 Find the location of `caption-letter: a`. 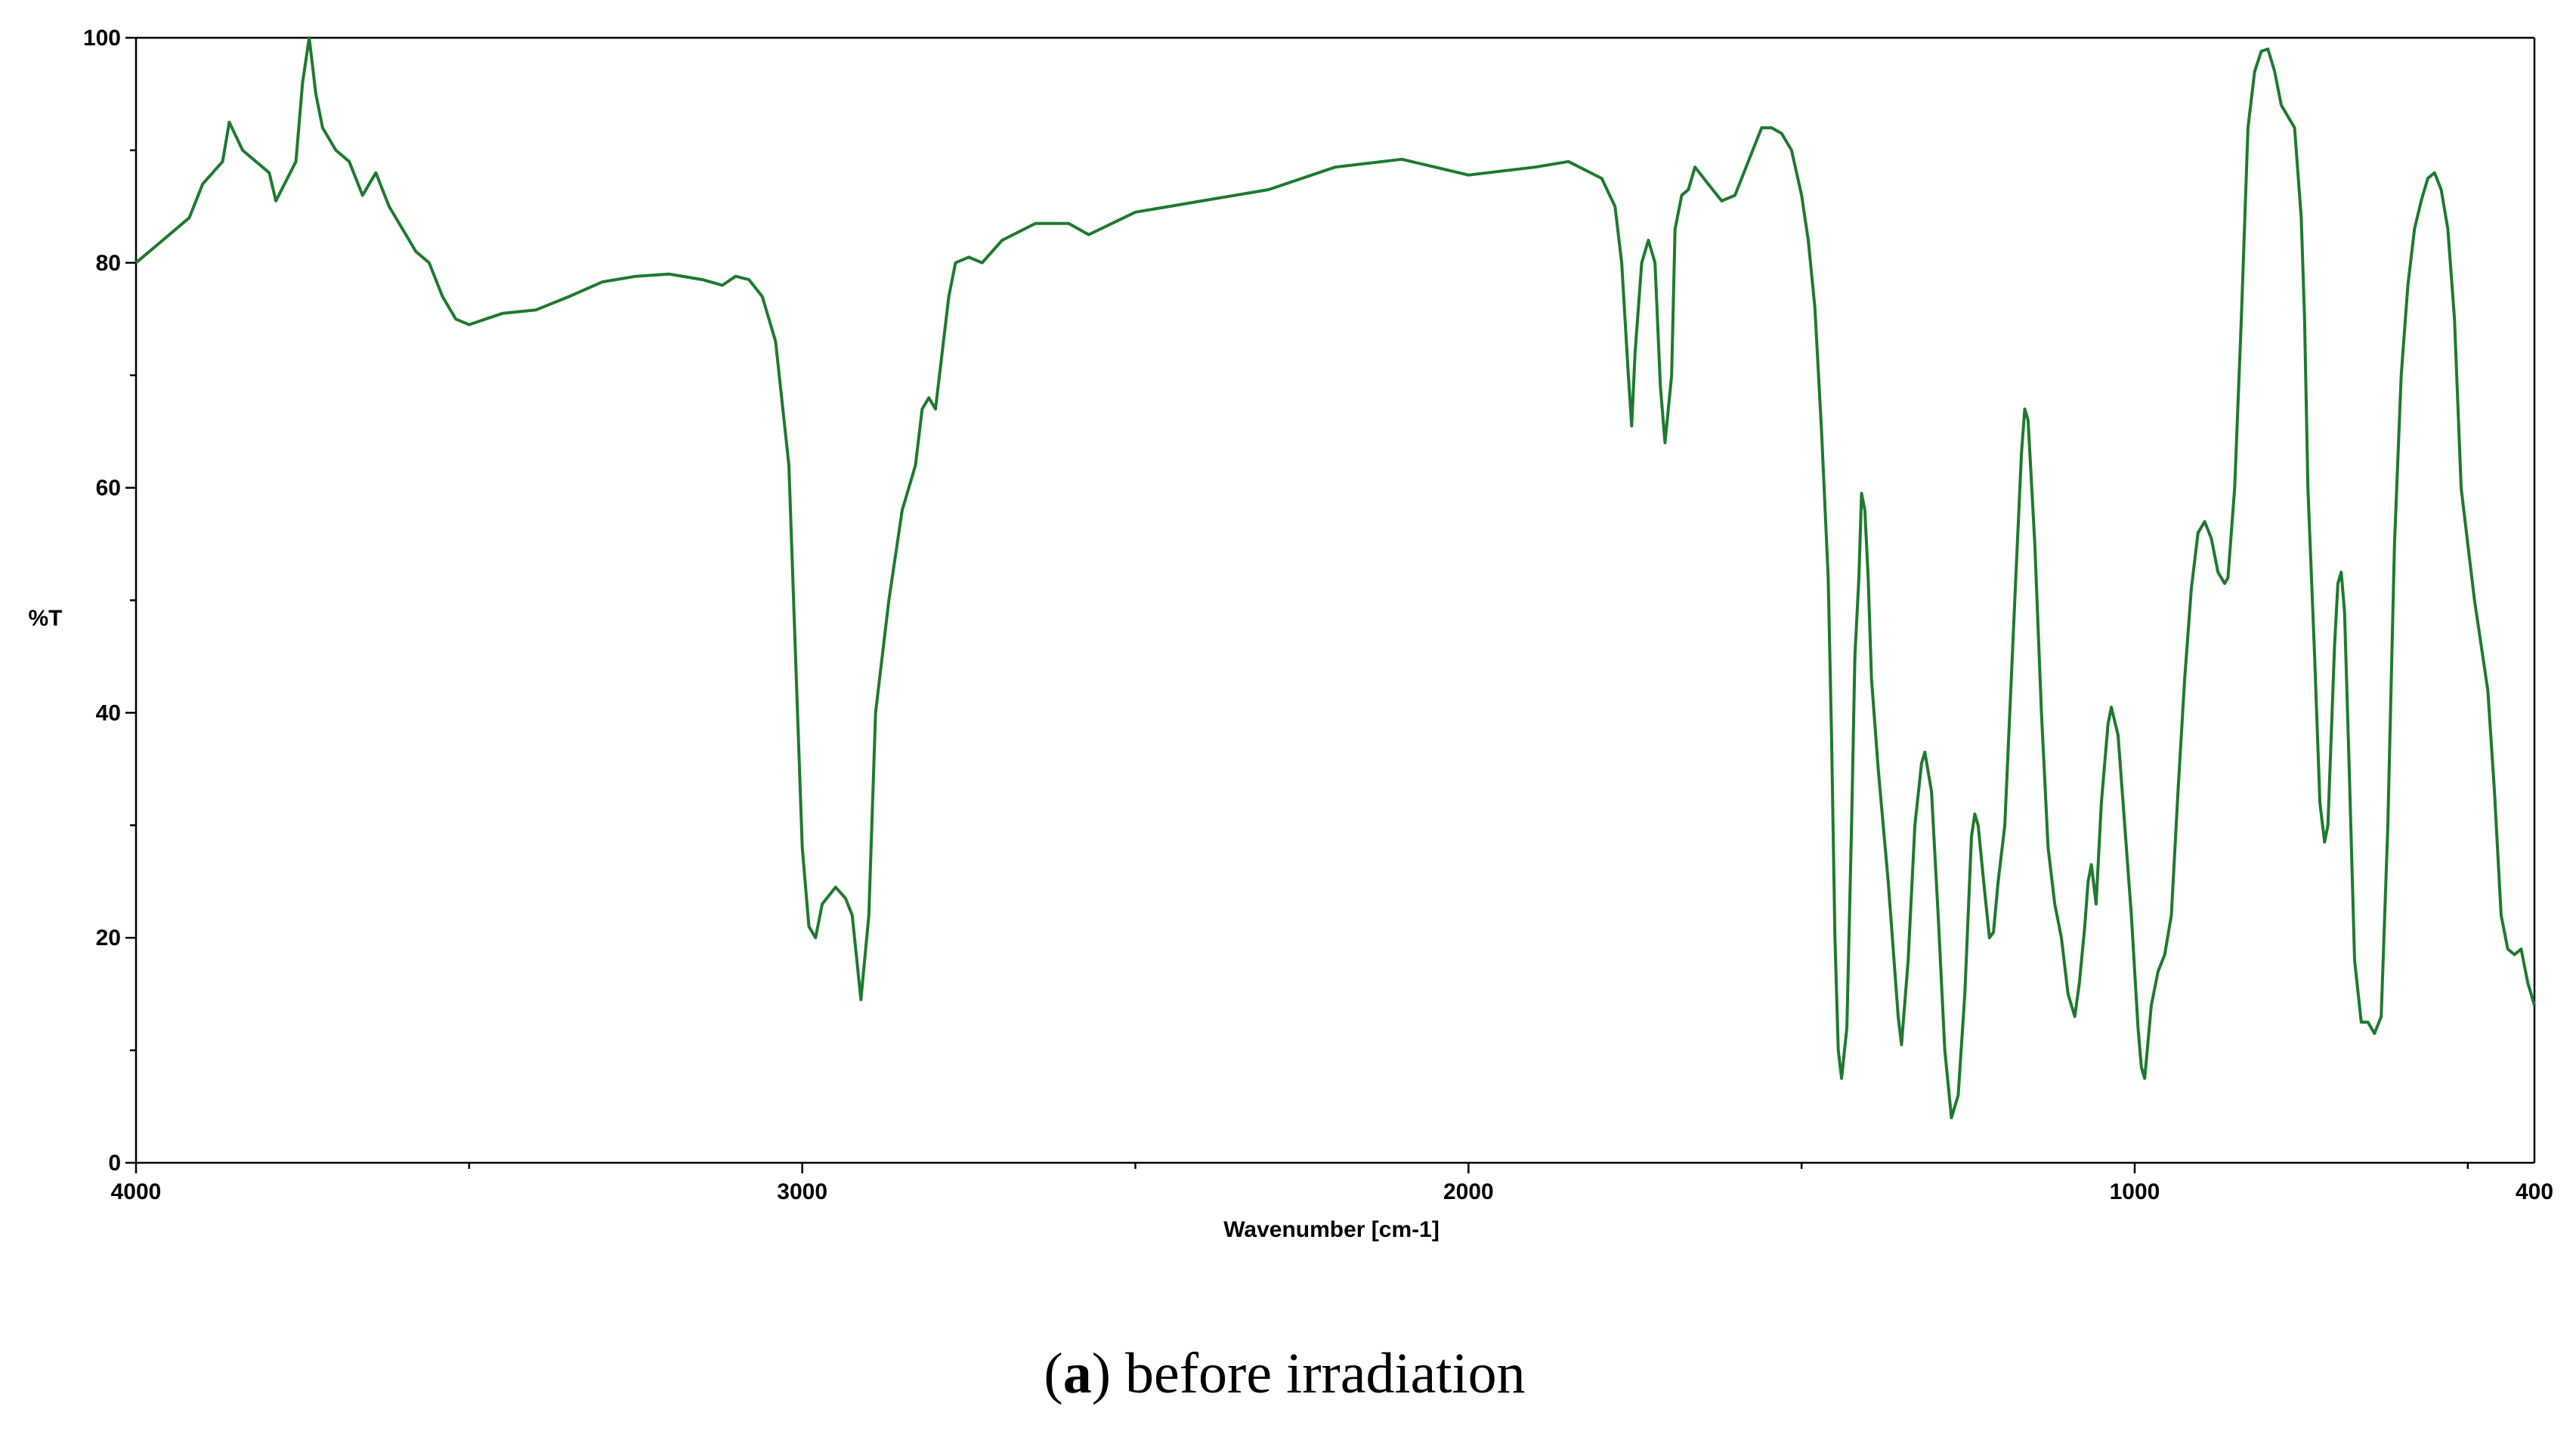

caption-letter: a is located at coordinates (1077, 1373).